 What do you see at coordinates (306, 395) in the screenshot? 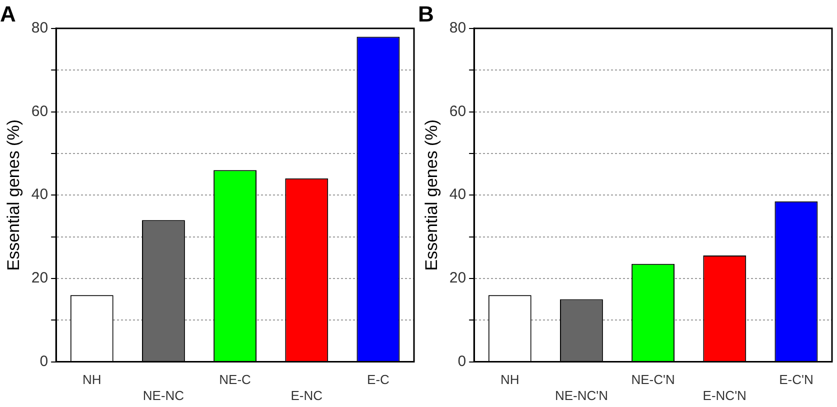
I see `x-tick-label: E-NC` at bounding box center [306, 395].